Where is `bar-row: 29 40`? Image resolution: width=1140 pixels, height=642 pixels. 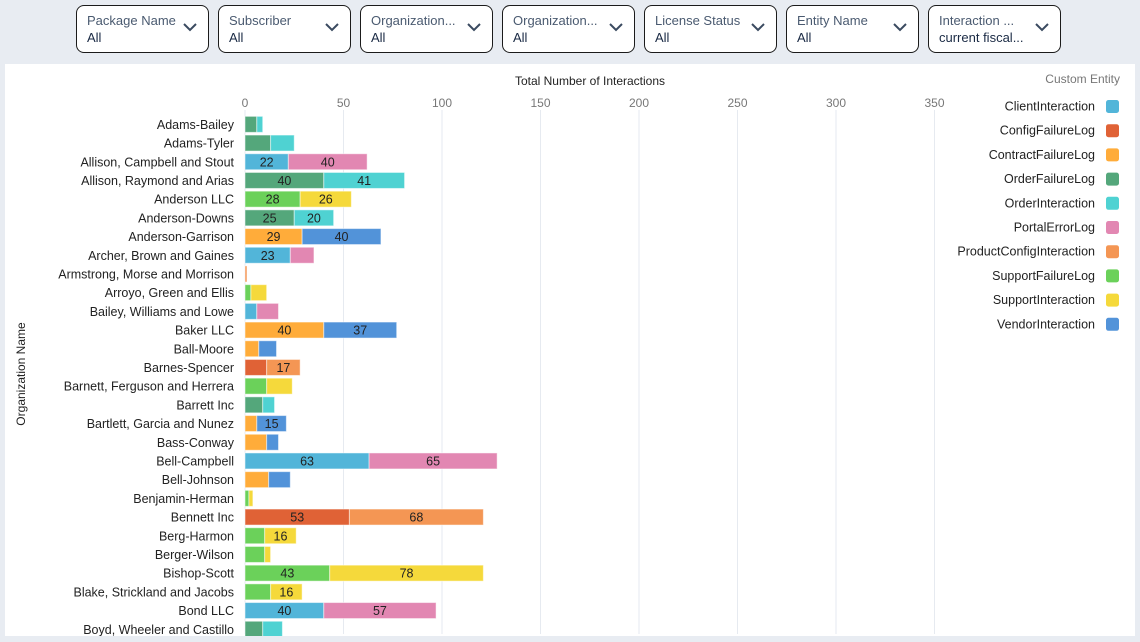
bar-row: 29 40 is located at coordinates (313, 237).